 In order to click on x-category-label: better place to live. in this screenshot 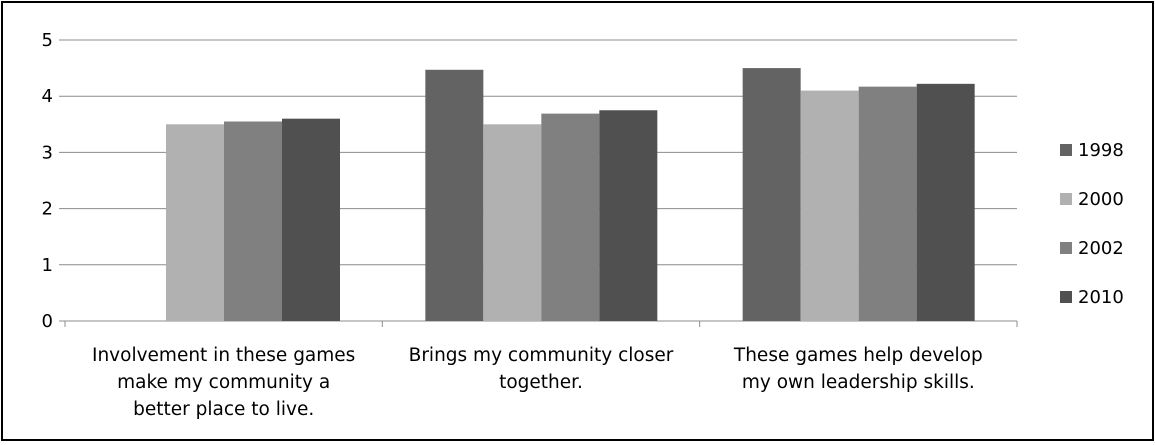, I will do `click(223, 409)`.